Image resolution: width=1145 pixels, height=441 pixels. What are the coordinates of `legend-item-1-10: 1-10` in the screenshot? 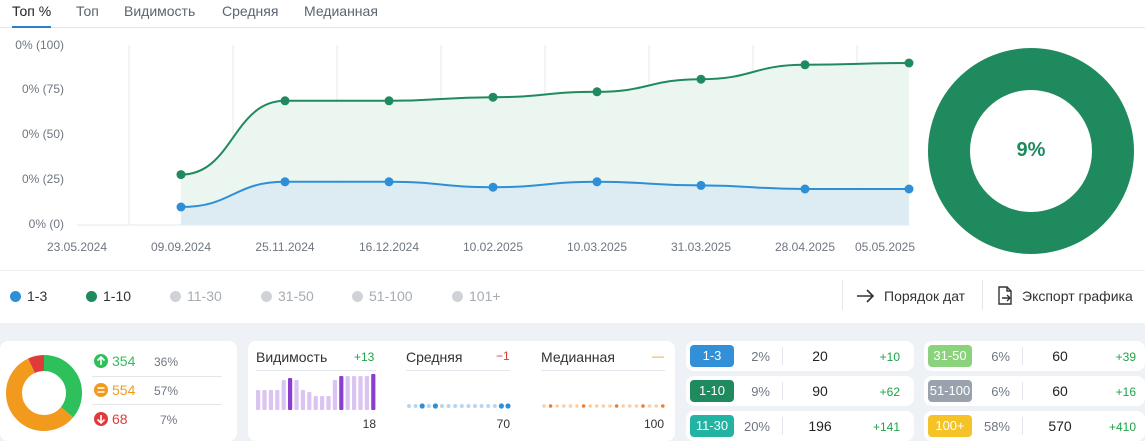 It's located at (108, 296).